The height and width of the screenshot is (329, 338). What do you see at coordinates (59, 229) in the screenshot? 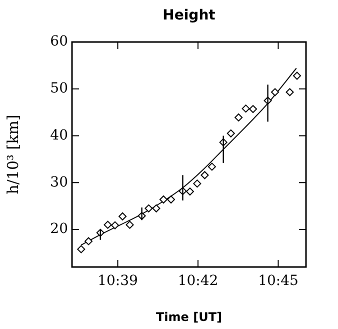
I see `y-tick-label: 20` at bounding box center [59, 229].